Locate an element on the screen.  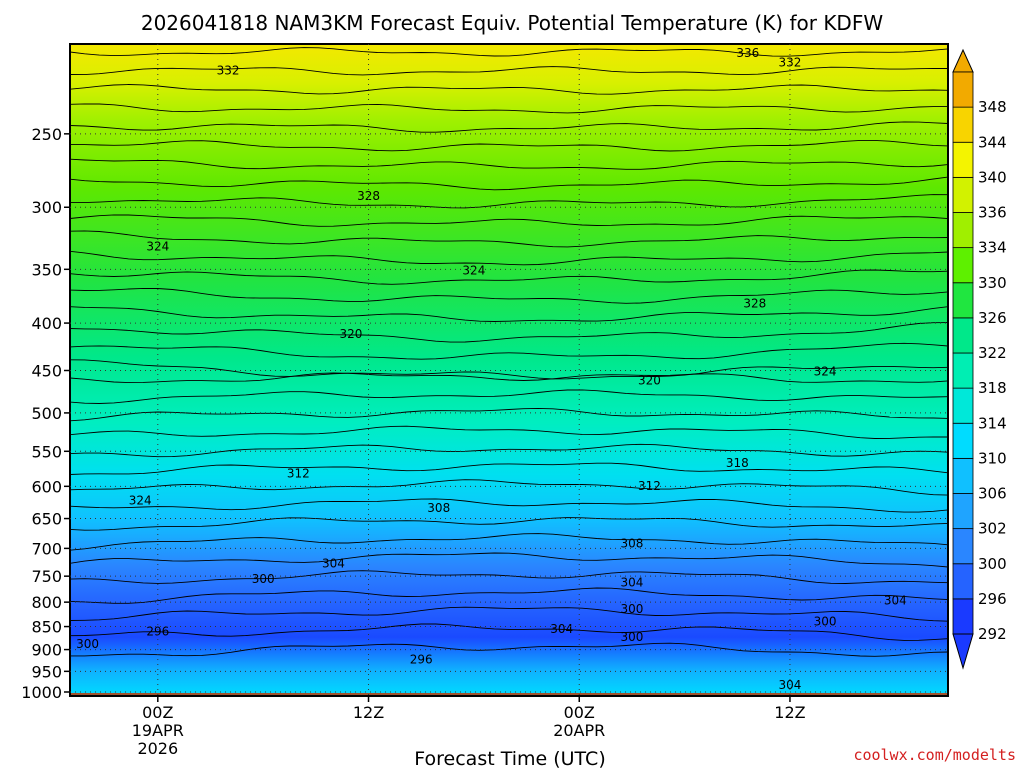
colorbar-label: 344 is located at coordinates (992, 142).